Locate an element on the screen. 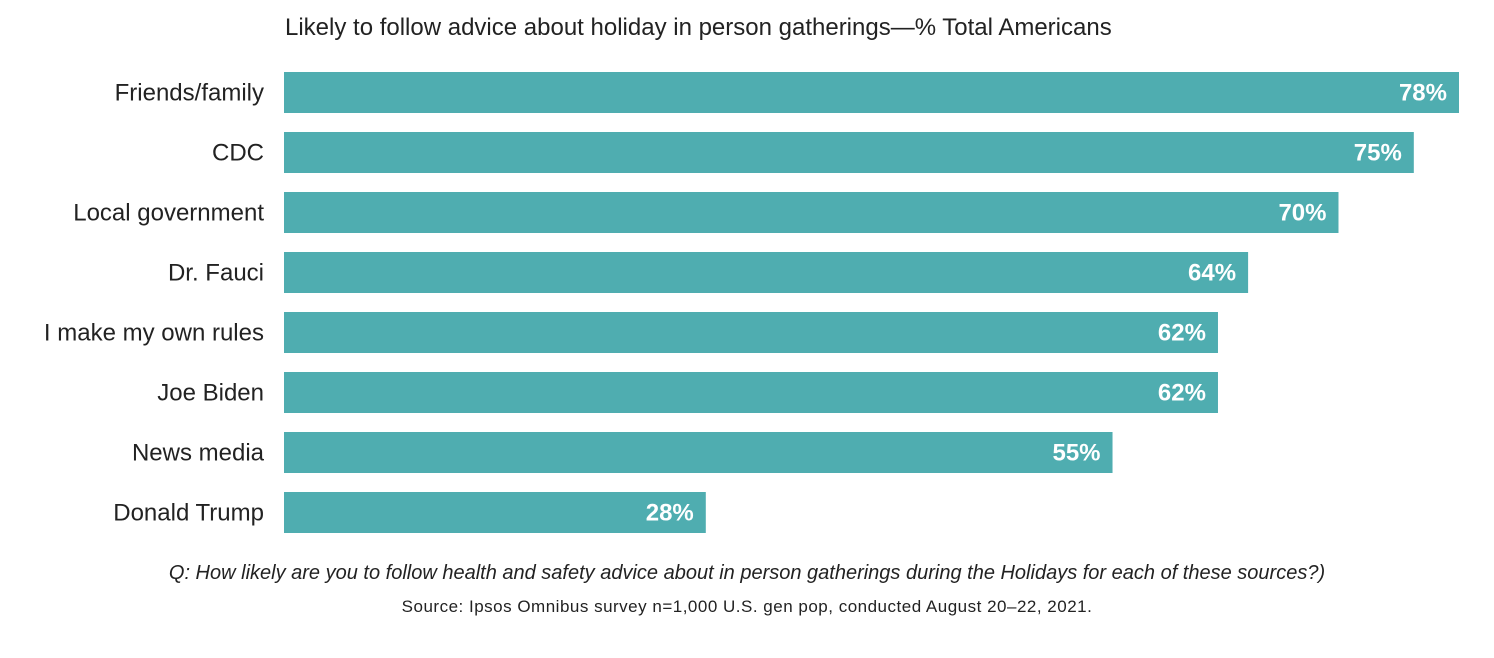 The width and height of the screenshot is (1494, 658). value-label-news-media: 55% is located at coordinates (1076, 453).